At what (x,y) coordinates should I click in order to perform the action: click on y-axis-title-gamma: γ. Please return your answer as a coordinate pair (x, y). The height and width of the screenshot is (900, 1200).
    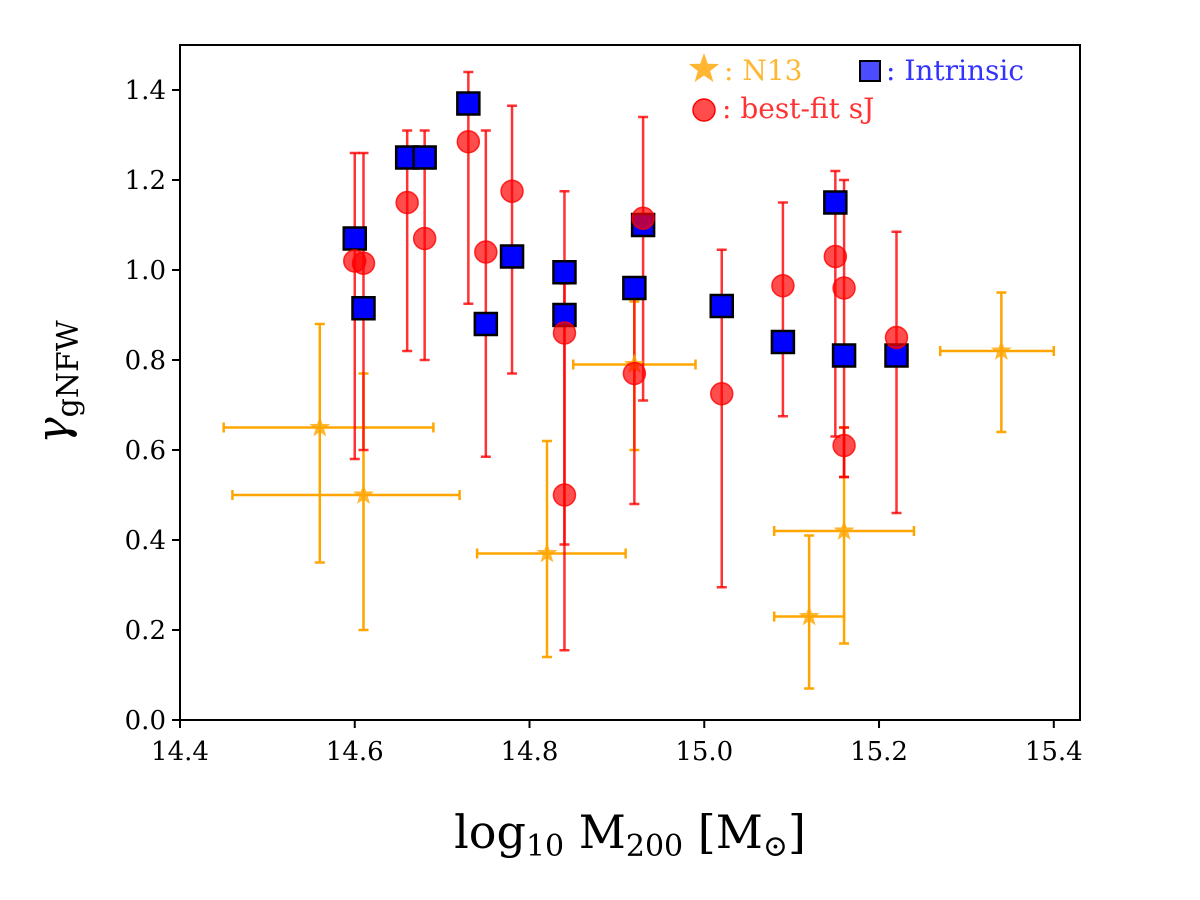
    Looking at the image, I should click on (53, 430).